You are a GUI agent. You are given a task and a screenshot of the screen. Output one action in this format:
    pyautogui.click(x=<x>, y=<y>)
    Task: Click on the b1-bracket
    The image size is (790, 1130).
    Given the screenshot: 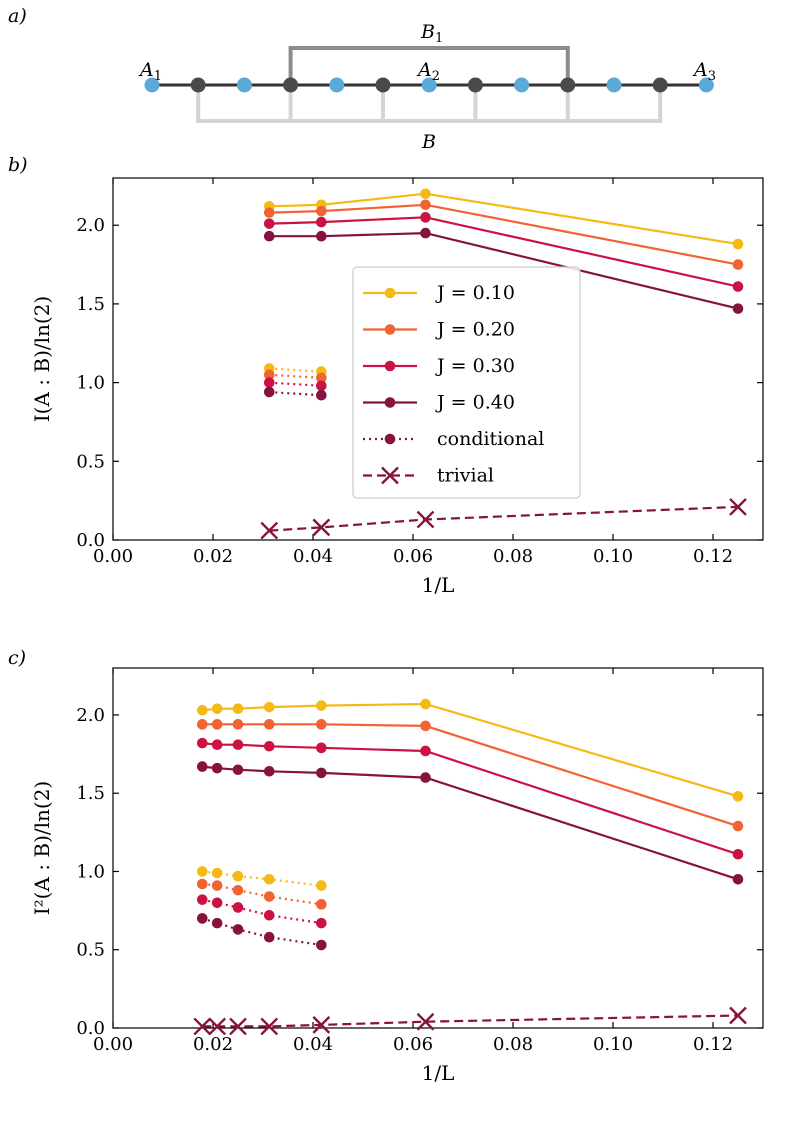 What is the action you would take?
    pyautogui.click(x=429, y=65)
    